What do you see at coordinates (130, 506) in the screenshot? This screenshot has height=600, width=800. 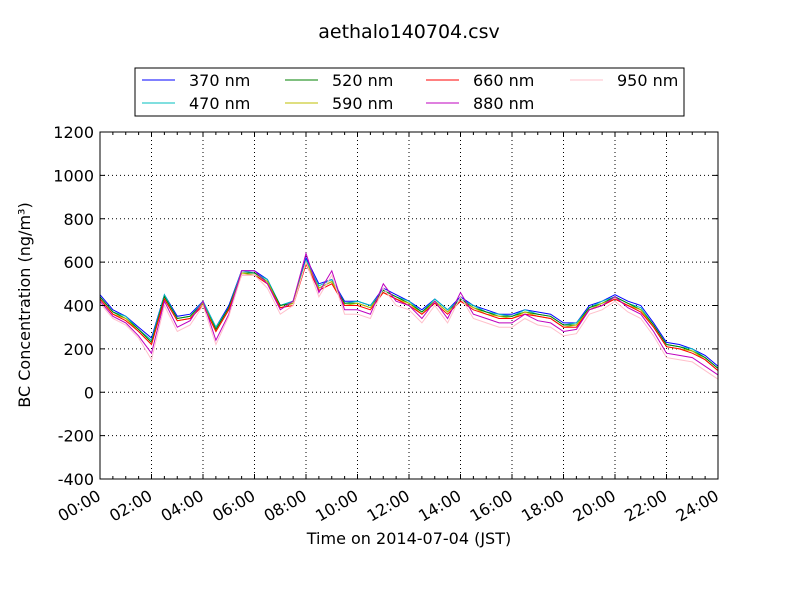 I see `x-tick-label: 02:00` at bounding box center [130, 506].